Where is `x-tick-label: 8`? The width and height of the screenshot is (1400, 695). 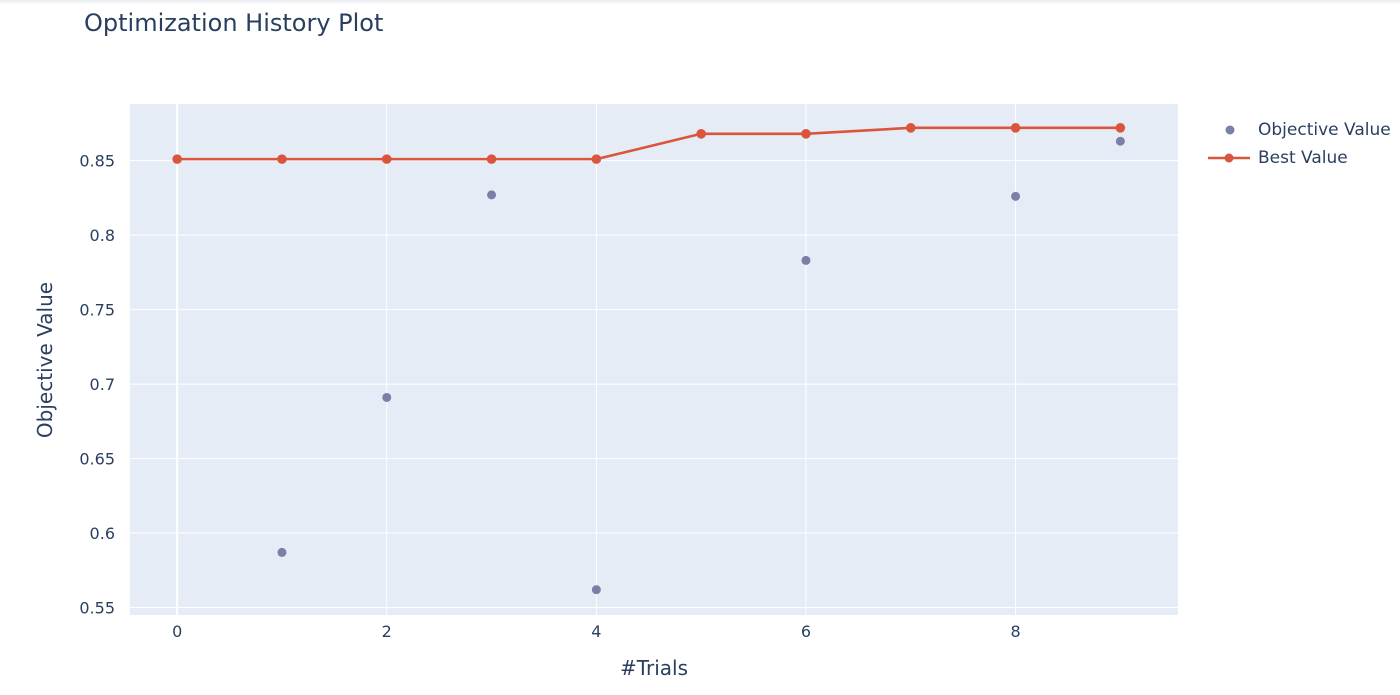
x-tick-label: 8 is located at coordinates (1015, 631).